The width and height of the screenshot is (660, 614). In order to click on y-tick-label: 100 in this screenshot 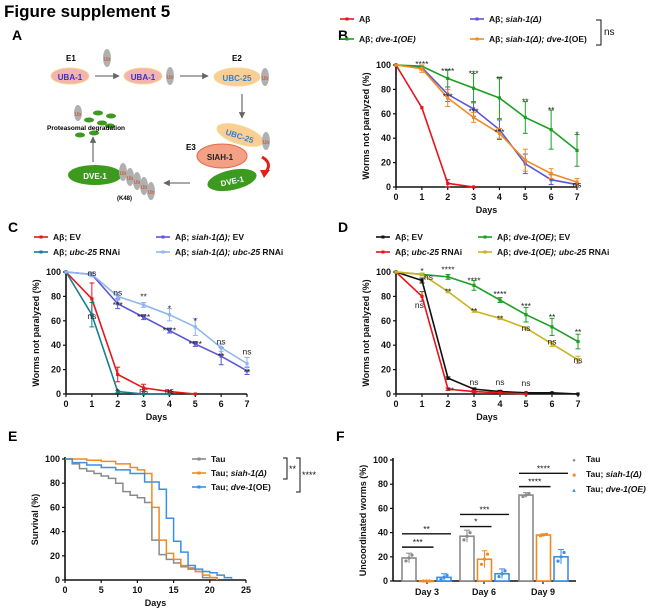, I will do `click(53, 272)`.